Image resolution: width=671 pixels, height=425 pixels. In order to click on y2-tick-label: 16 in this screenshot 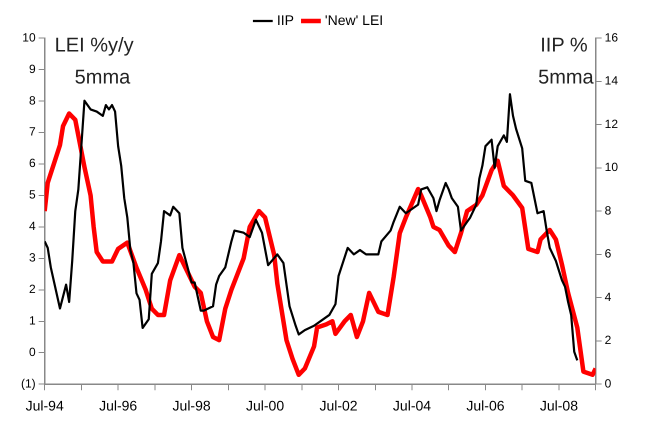, I will do `click(611, 37)`.